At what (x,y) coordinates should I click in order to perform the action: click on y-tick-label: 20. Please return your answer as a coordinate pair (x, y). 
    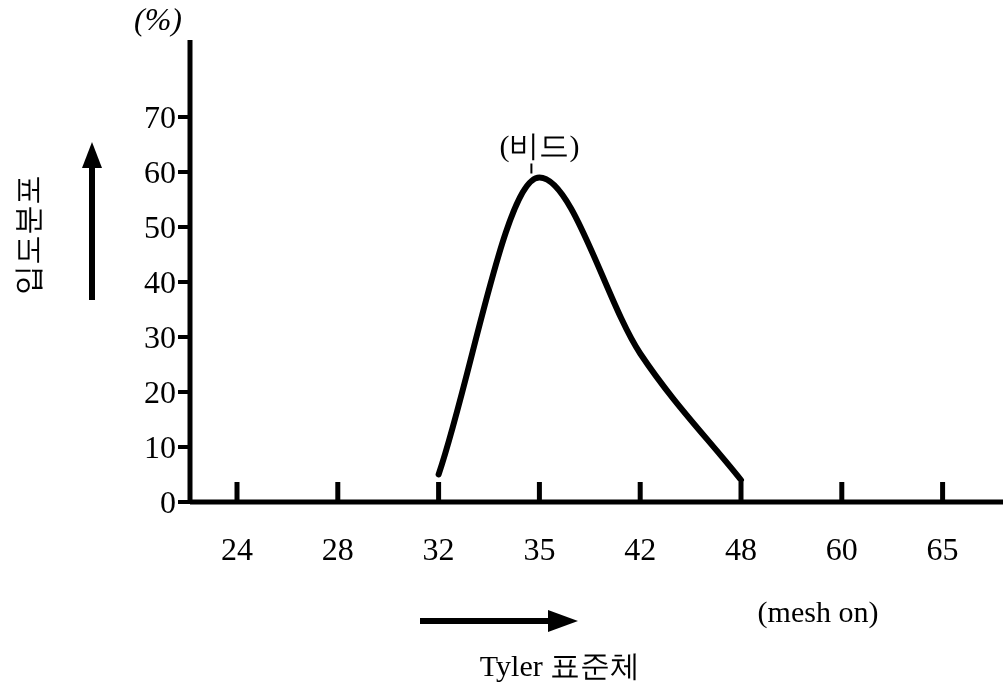
    Looking at the image, I should click on (160, 392).